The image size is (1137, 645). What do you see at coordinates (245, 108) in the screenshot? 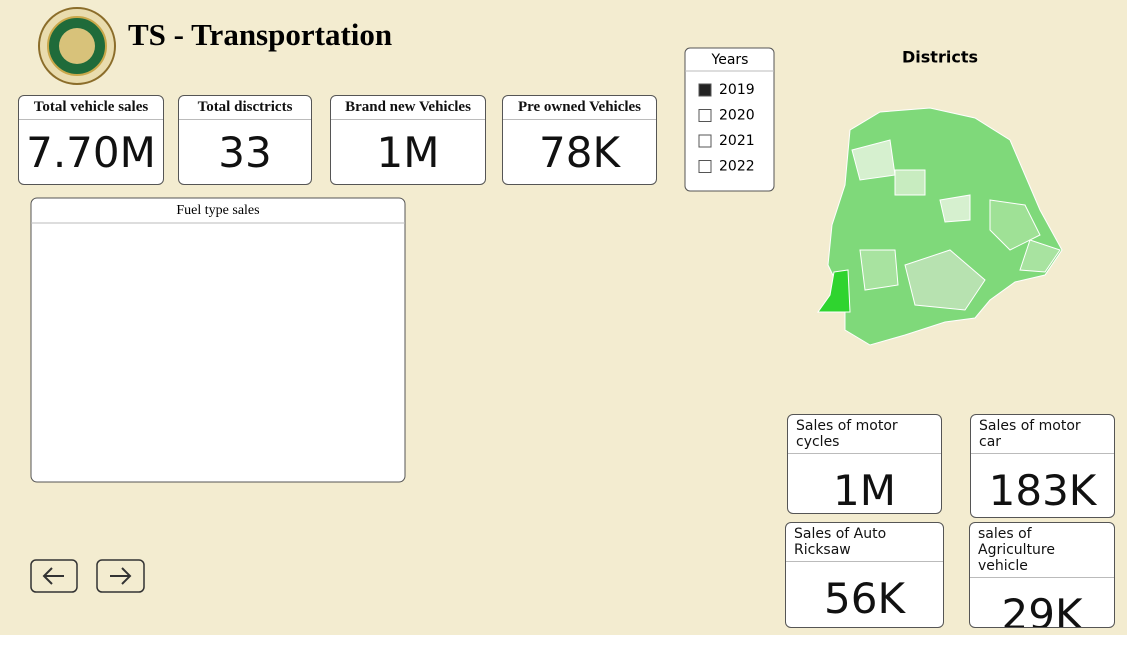
I see `card-title: Total disctricts` at bounding box center [245, 108].